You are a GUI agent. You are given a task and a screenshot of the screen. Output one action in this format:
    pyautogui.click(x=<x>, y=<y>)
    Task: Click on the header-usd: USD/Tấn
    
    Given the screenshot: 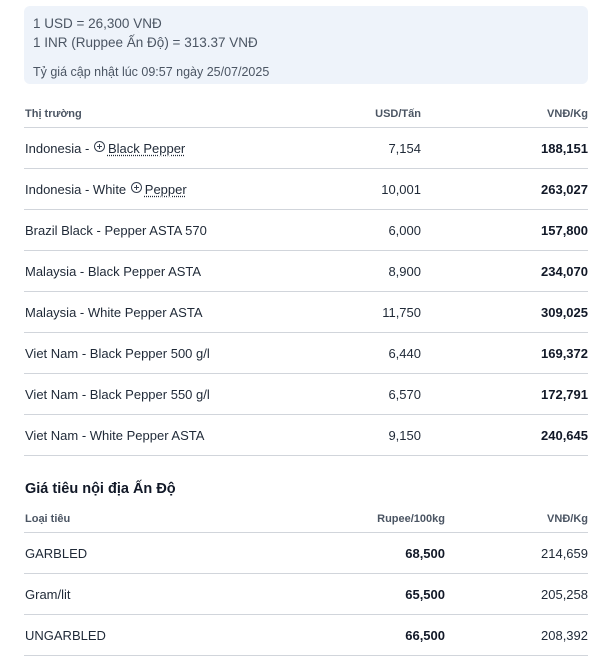 What is the action you would take?
    pyautogui.click(x=372, y=114)
    